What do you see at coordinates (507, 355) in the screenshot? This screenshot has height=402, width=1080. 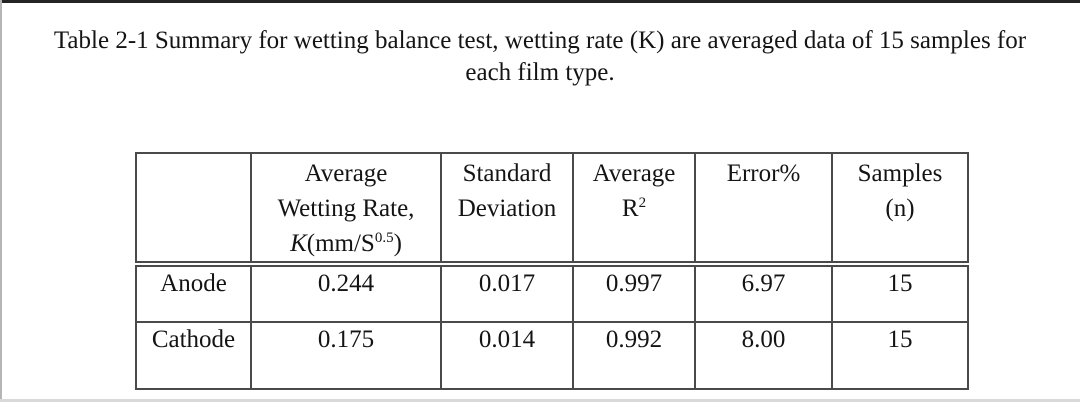 I see `cell-cathode-std-dev: 0.014` at bounding box center [507, 355].